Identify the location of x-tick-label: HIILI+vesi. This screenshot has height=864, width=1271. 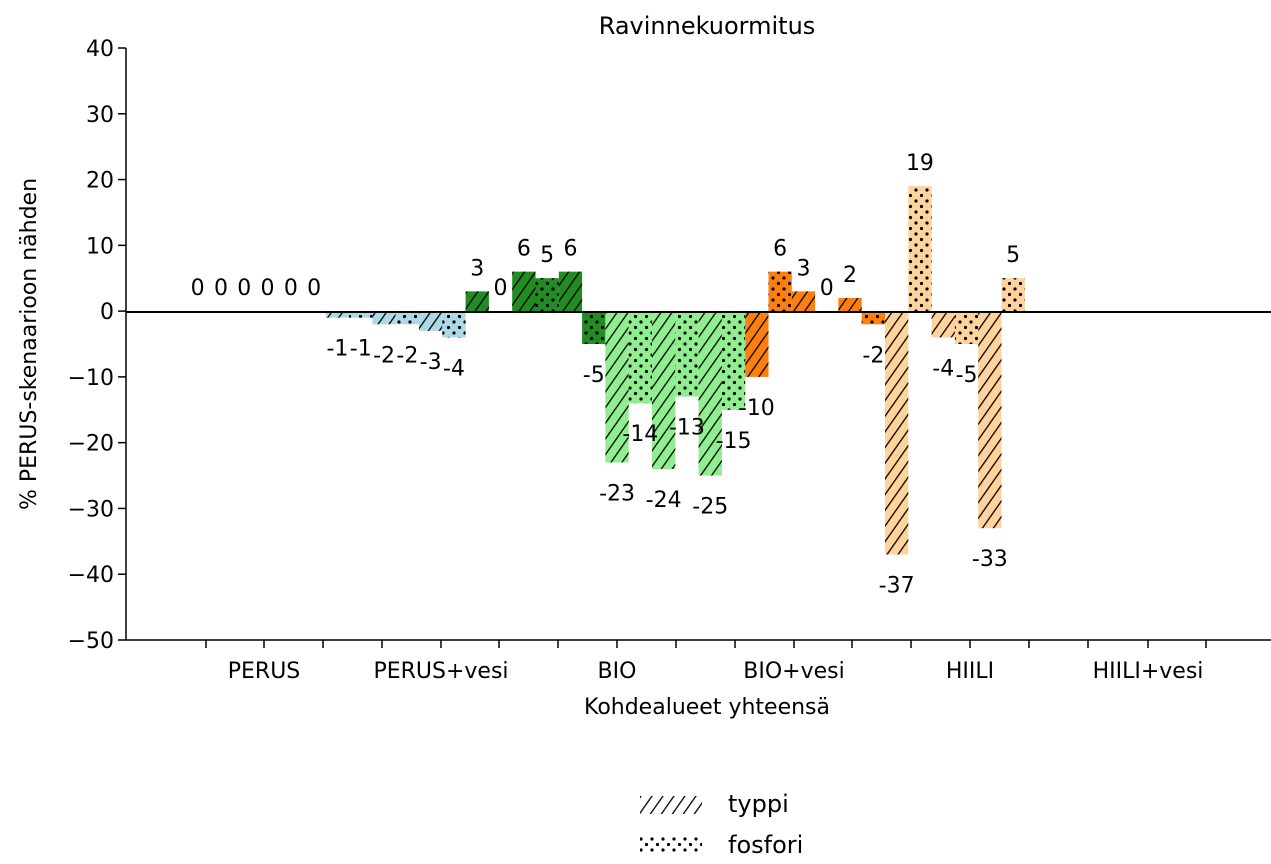
(1148, 671).